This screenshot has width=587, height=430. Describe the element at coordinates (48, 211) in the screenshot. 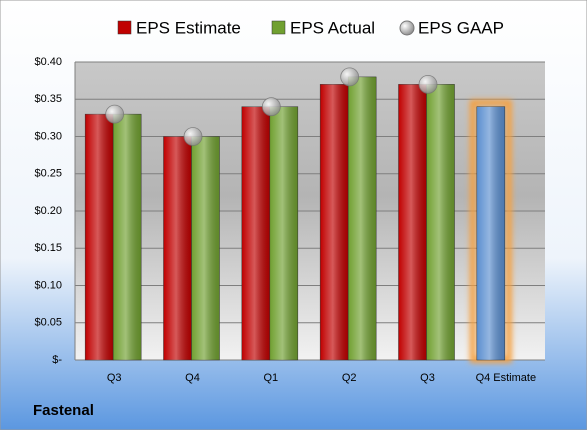

I see `y-tick-label: $0.20` at that location.